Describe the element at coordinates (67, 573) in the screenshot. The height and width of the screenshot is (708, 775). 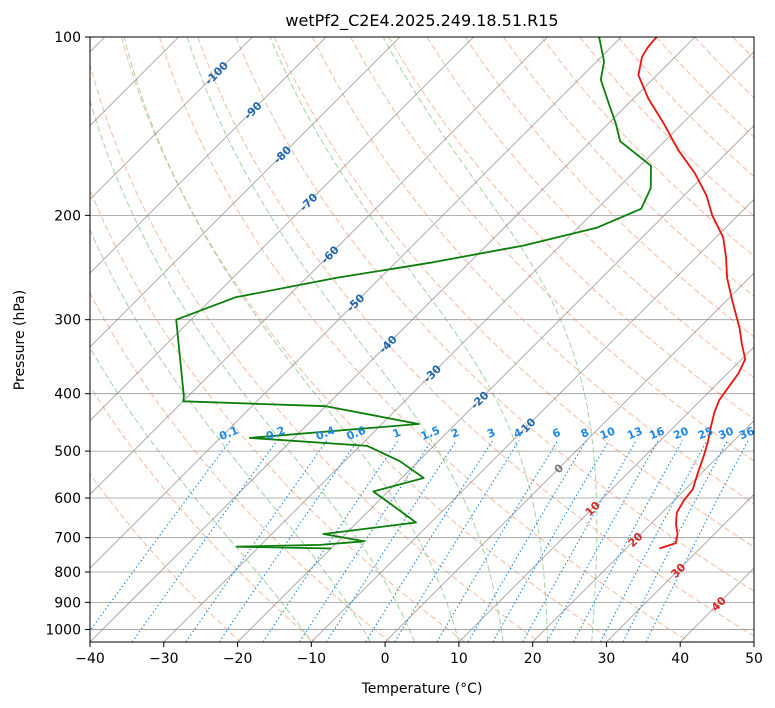
I see `y-tick-label: 800` at that location.